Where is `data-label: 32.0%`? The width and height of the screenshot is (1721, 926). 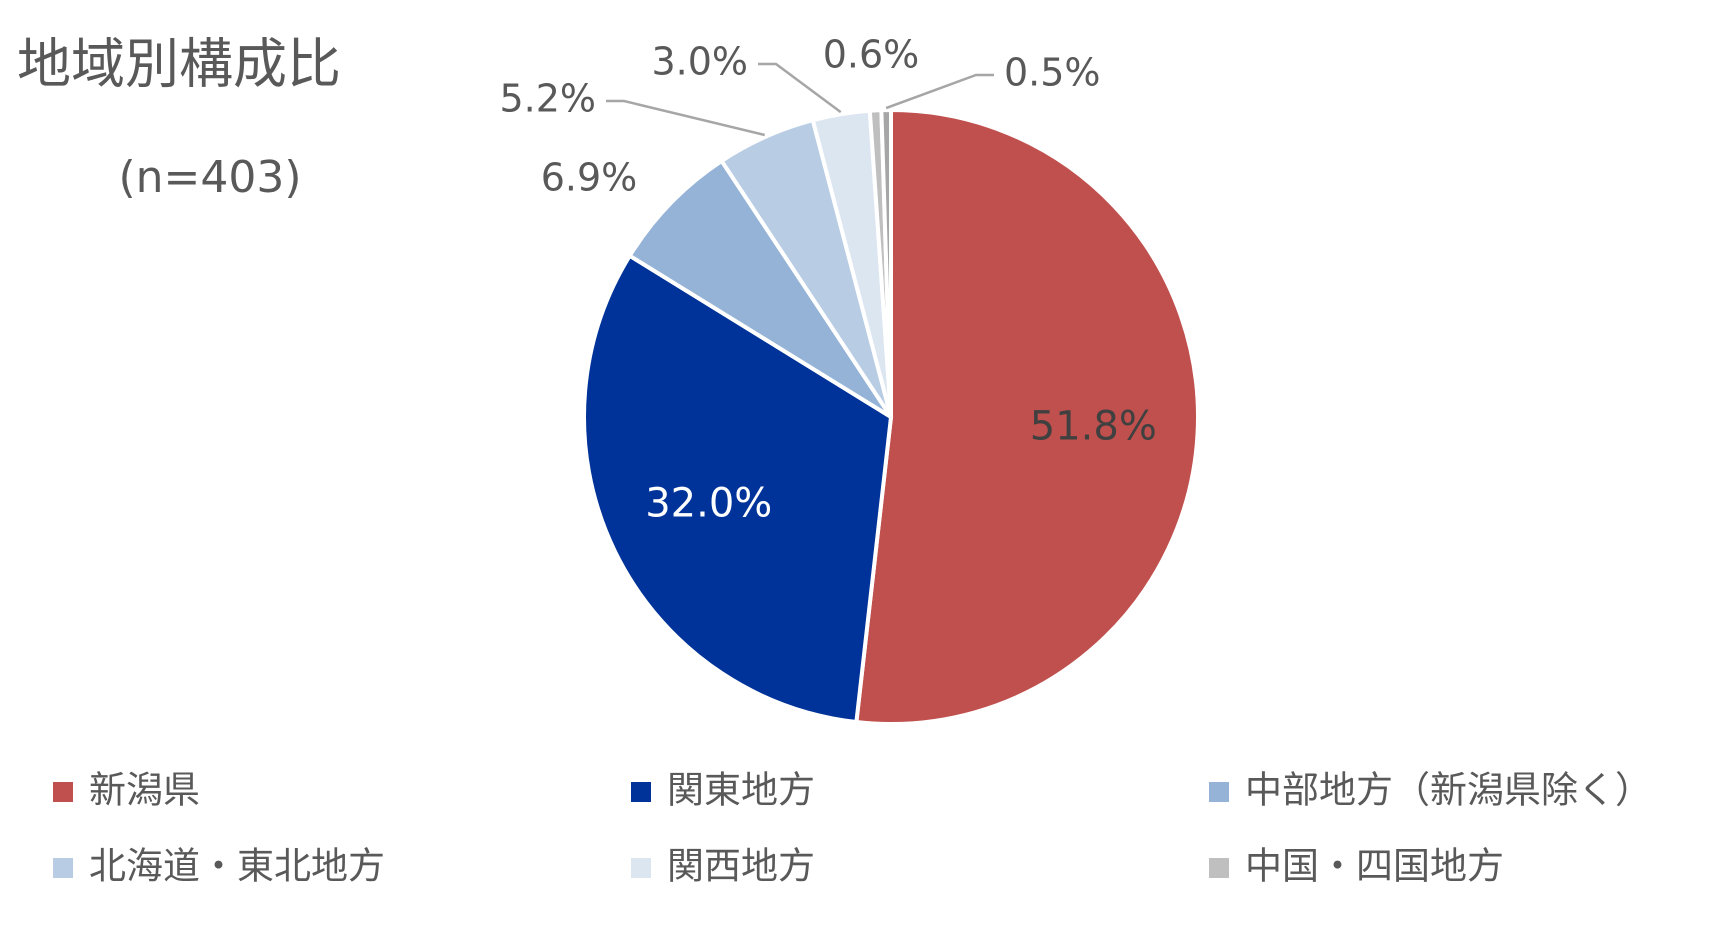
data-label: 32.0% is located at coordinates (708, 504).